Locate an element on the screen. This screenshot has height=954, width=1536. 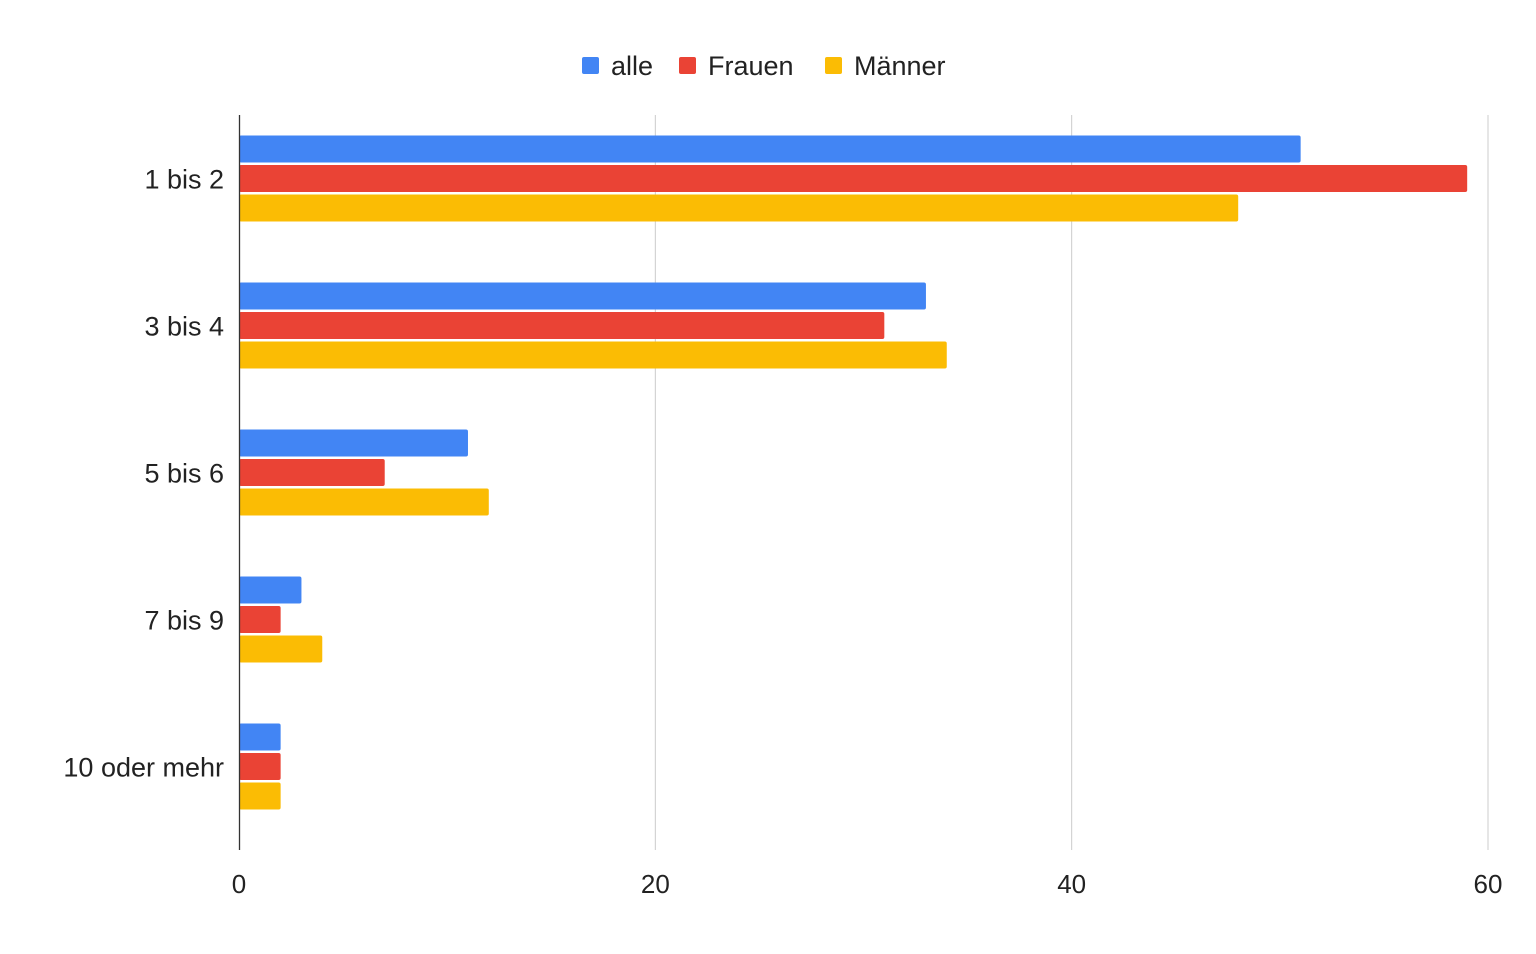
x-tick-label: 40 is located at coordinates (1071, 884).